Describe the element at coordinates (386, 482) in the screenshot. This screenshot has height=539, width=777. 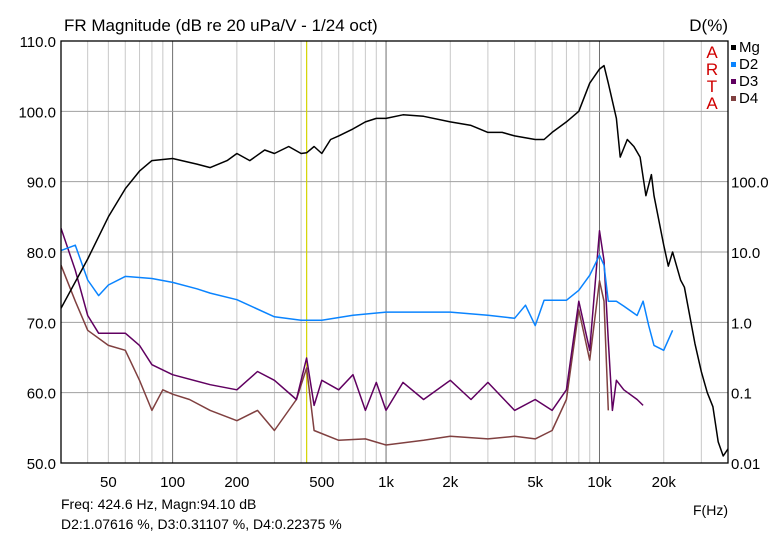
I see `x-tick-label: 1k` at that location.